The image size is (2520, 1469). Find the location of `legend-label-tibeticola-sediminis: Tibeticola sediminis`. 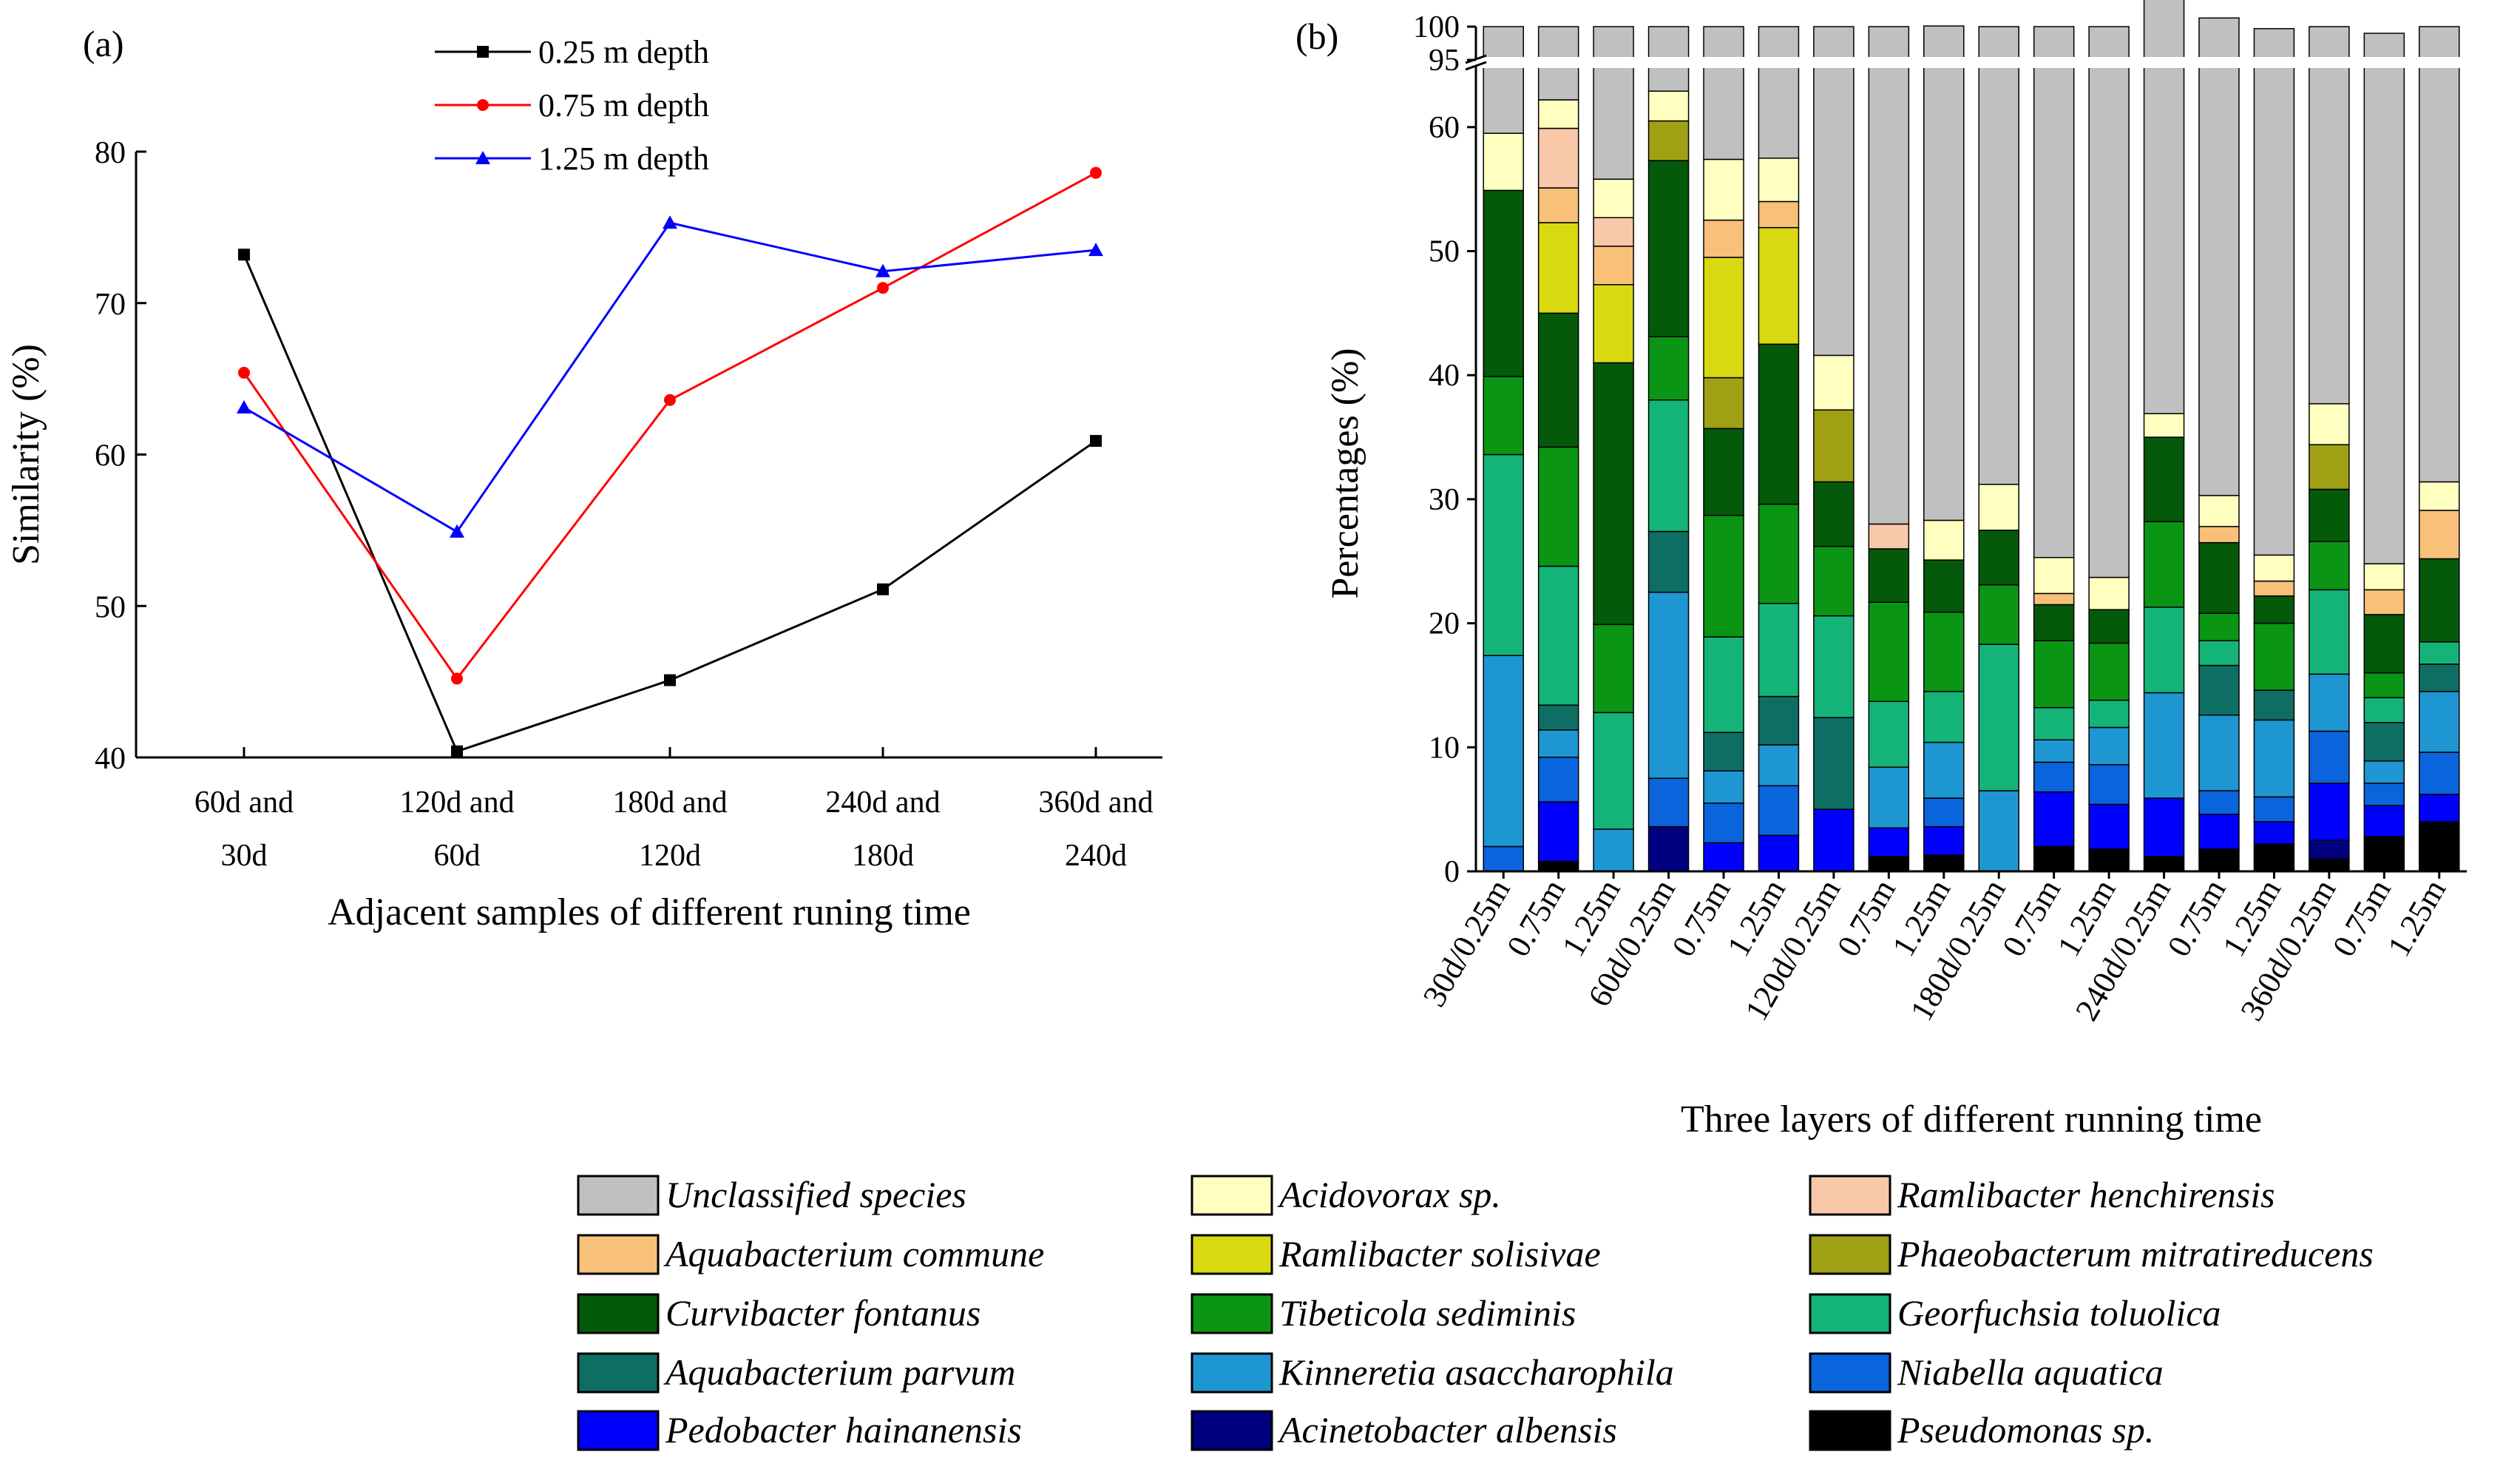

legend-label-tibeticola-sediminis: Tibeticola sediminis is located at coordinates (1427, 1313).